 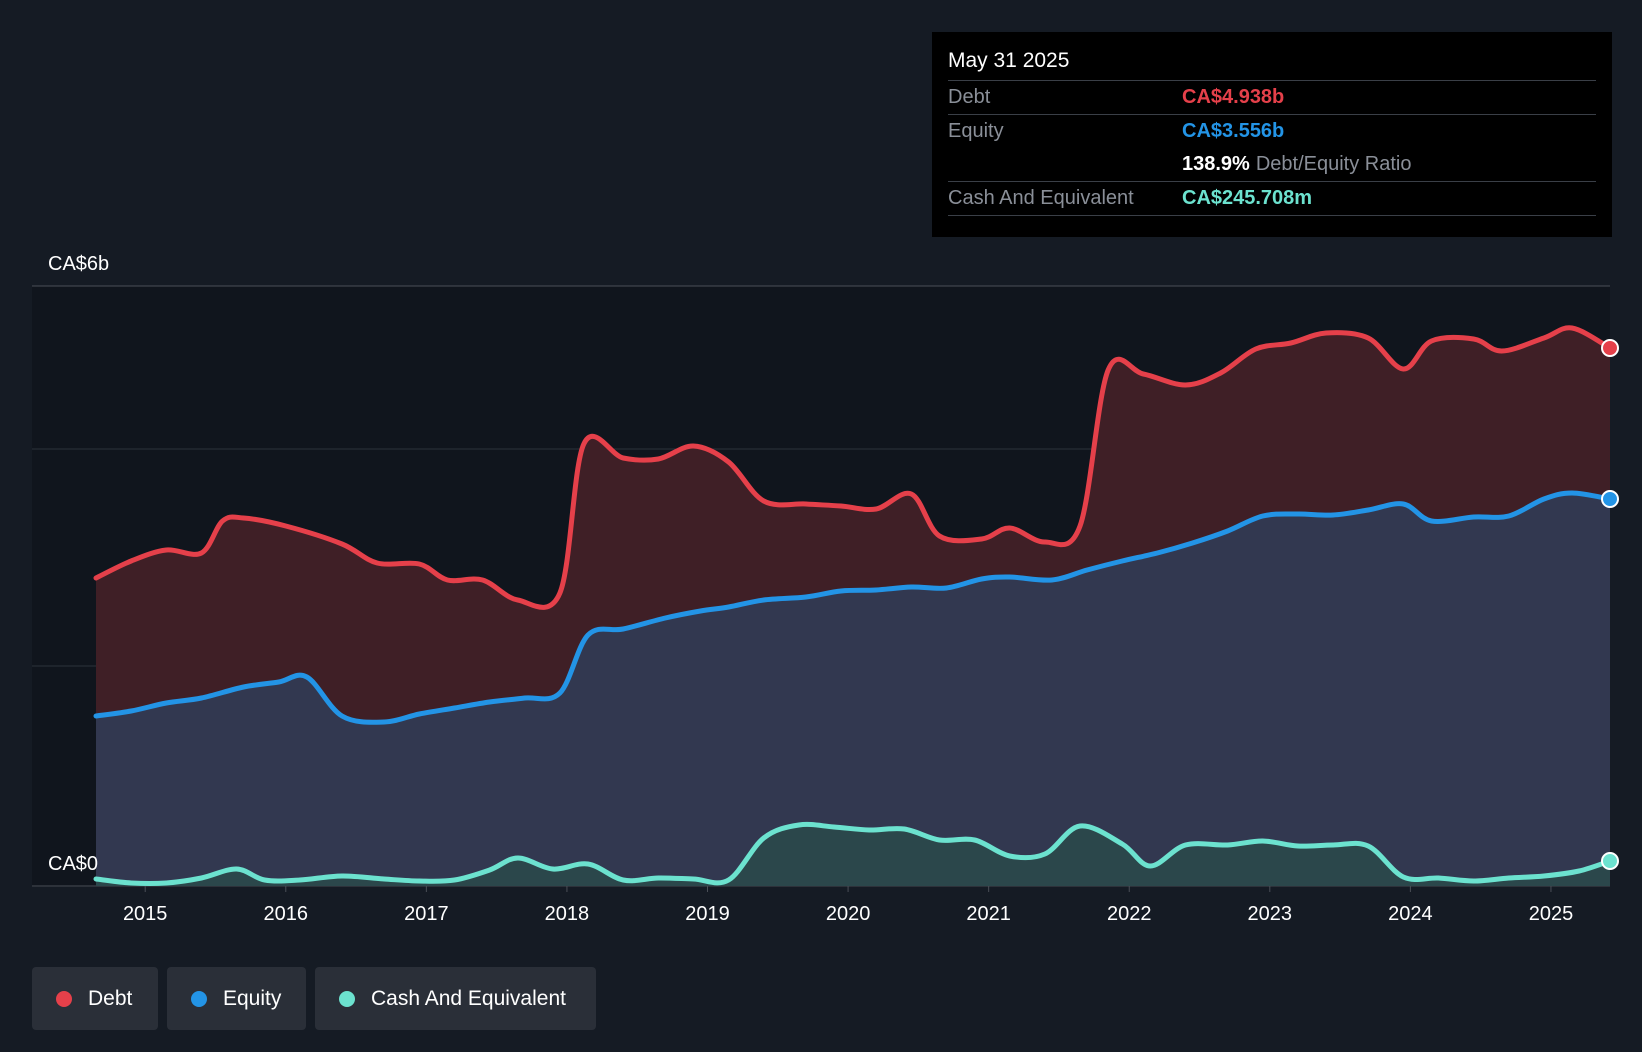 I want to click on y-axis-bottom-label: CA$0, so click(x=73, y=864).